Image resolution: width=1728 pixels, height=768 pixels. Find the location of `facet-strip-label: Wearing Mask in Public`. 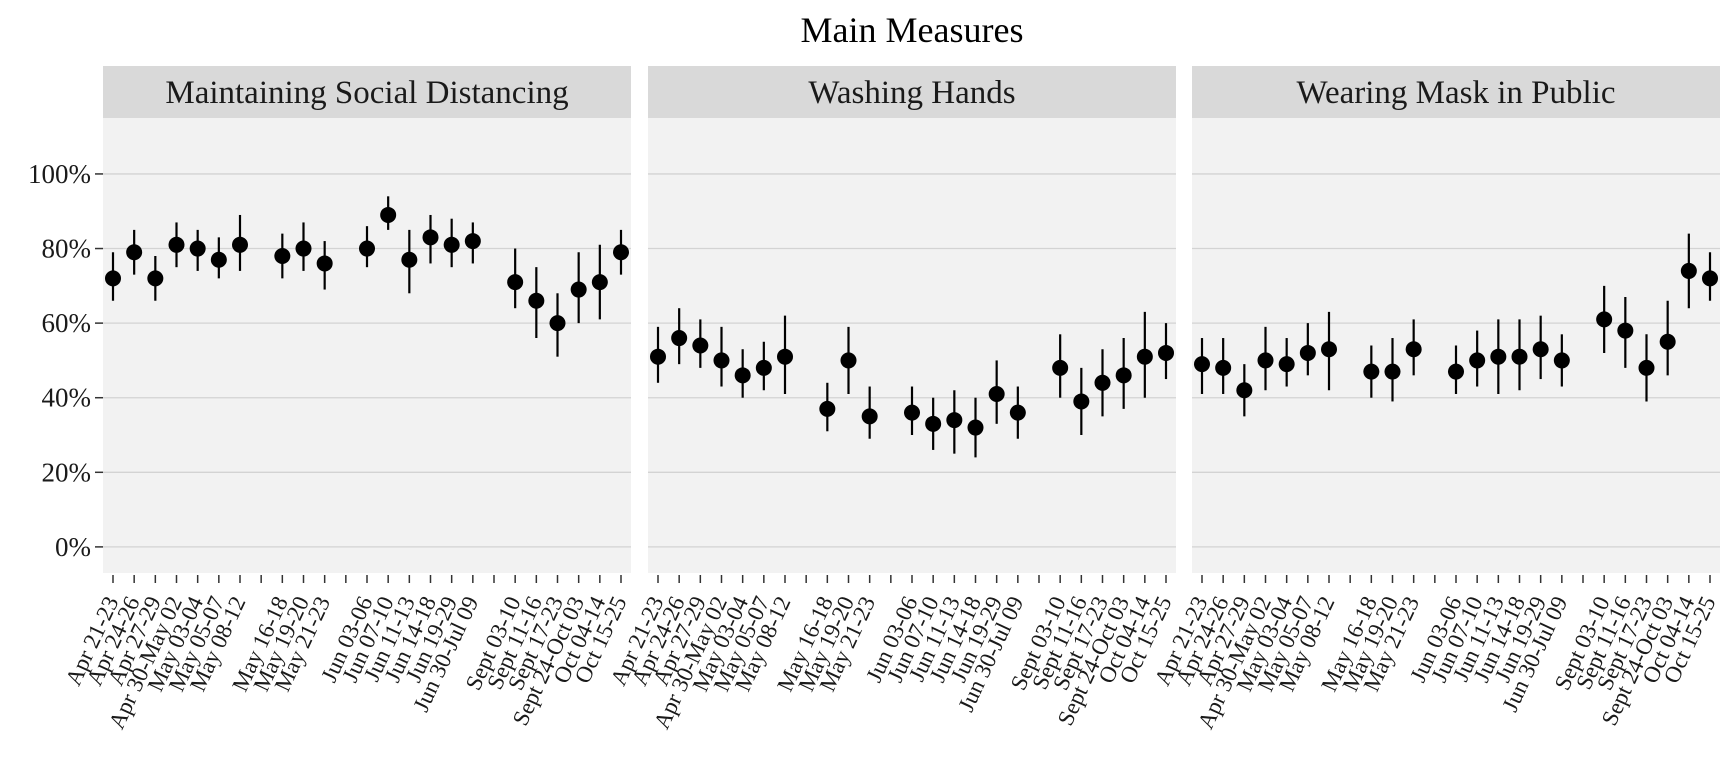

facet-strip-label: Wearing Mask in Public is located at coordinates (1455, 93).